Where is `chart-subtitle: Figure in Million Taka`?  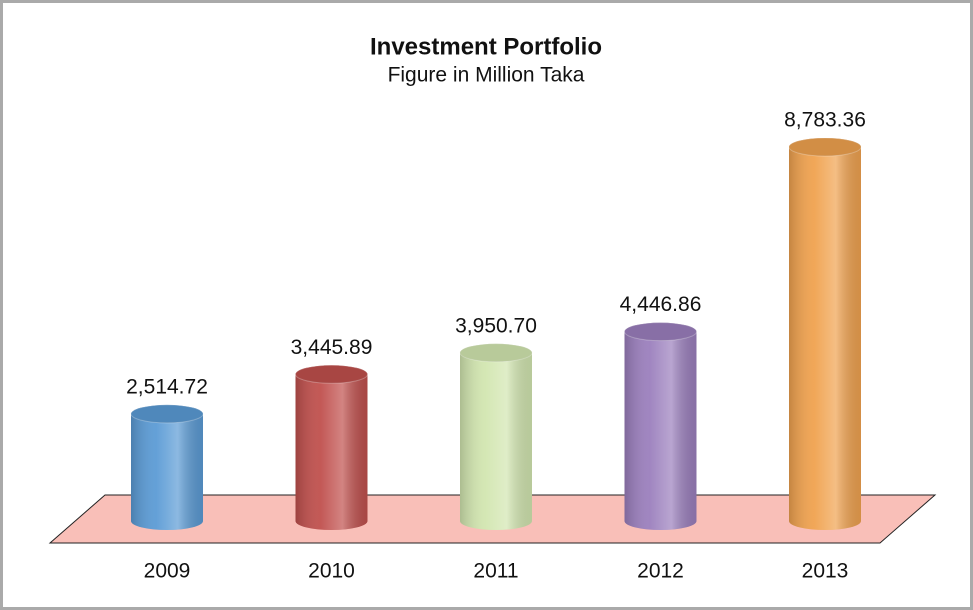 chart-subtitle: Figure in Million Taka is located at coordinates (486, 75).